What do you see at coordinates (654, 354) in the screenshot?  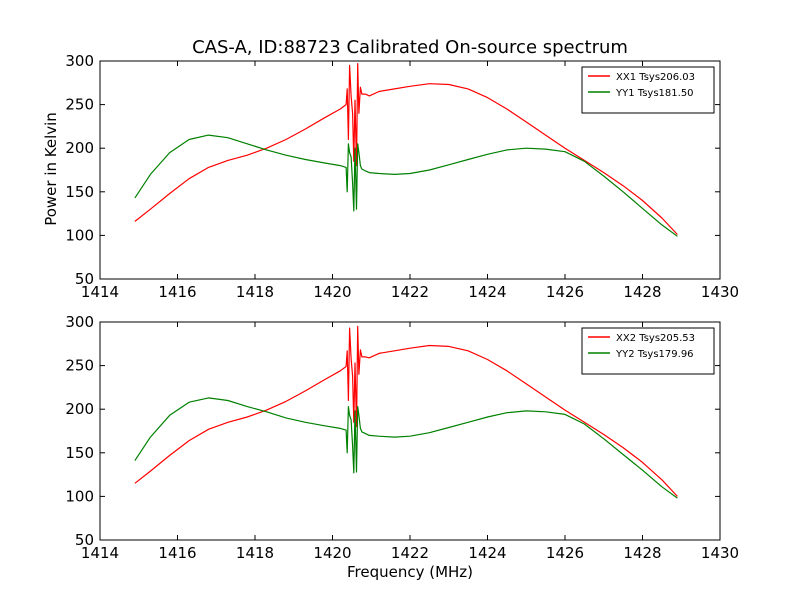 I see `legend-label: YY2 Tsys179.96` at bounding box center [654, 354].